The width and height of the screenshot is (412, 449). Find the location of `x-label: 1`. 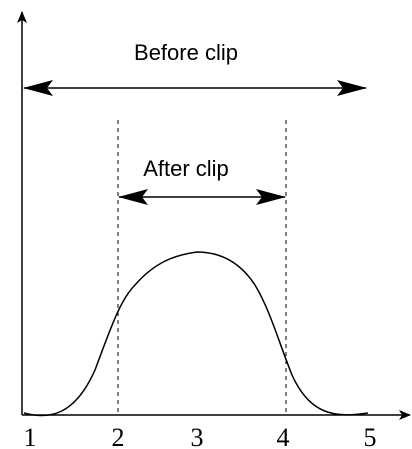

x-label: 1 is located at coordinates (30, 436).